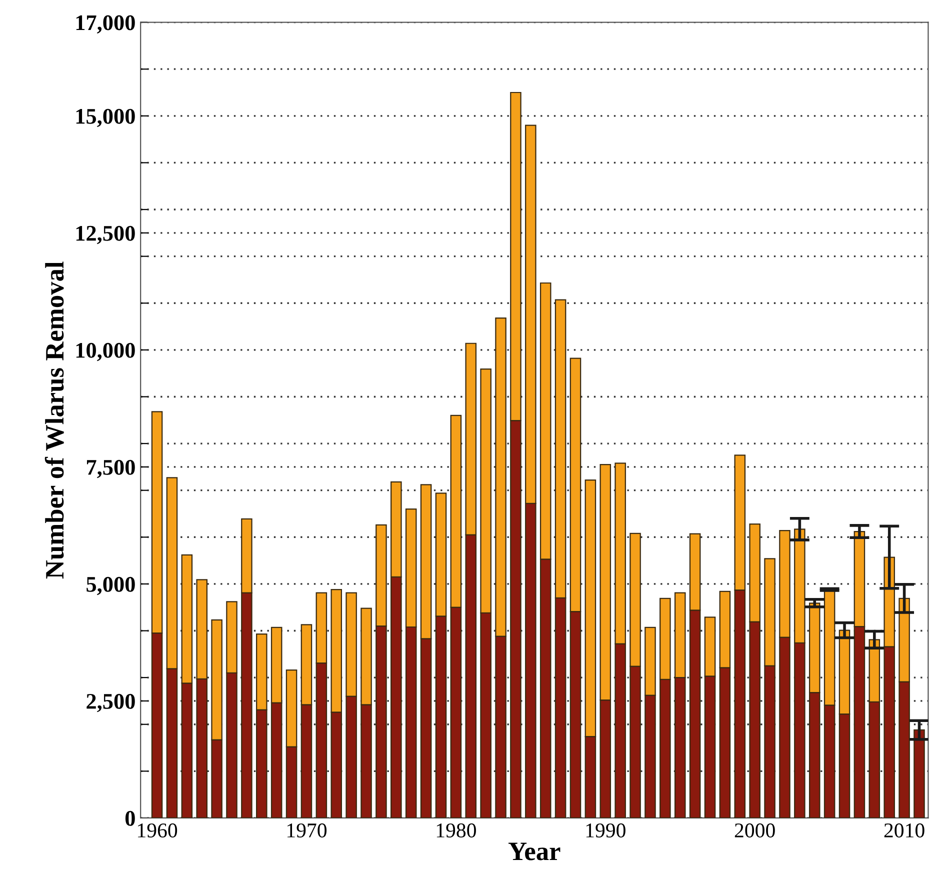  Describe the element at coordinates (606, 830) in the screenshot. I see `x-tick-label: 1990` at that location.